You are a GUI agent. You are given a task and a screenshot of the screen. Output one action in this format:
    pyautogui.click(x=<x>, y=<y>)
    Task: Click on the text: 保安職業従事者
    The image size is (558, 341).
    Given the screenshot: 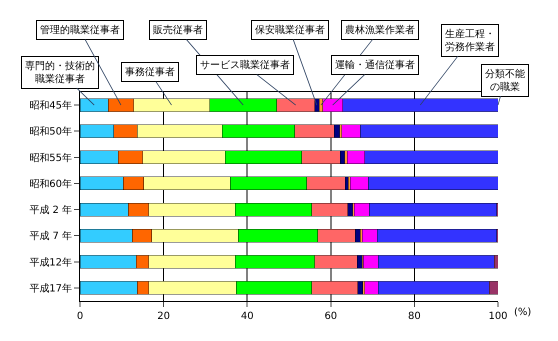 What is the action you would take?
    pyautogui.click(x=290, y=30)
    